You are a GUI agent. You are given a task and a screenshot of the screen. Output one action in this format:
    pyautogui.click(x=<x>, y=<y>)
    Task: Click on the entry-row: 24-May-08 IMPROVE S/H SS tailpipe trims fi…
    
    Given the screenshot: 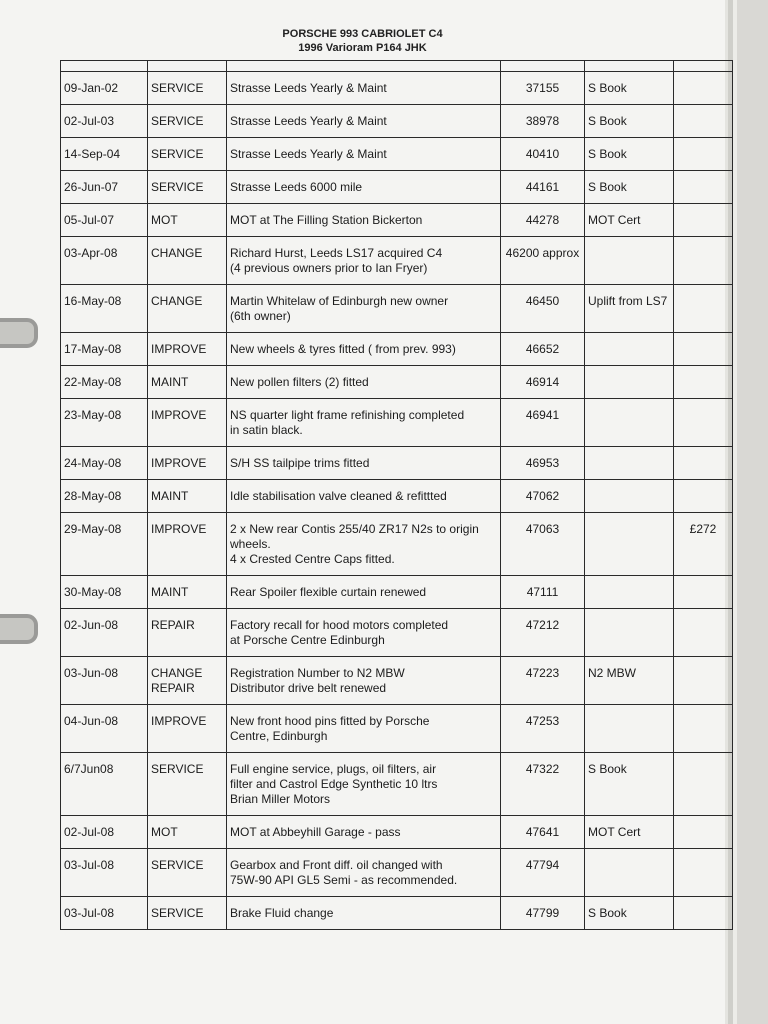 What is the action you would take?
    pyautogui.click(x=396, y=463)
    